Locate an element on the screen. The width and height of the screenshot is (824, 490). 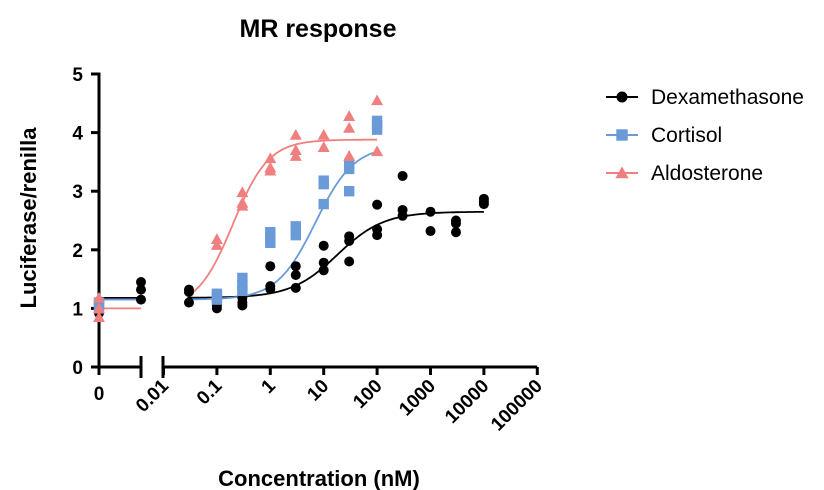
chart-title: MR response is located at coordinates (318, 29).